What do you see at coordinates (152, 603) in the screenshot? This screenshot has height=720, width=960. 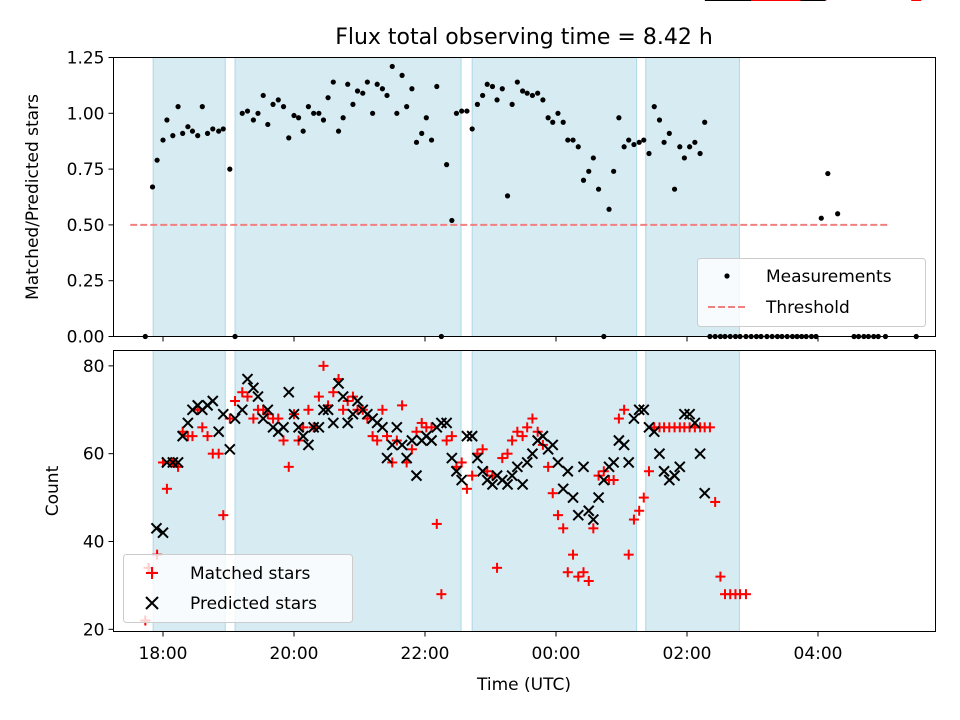 I see `predicted-stars-legend-marker` at bounding box center [152, 603].